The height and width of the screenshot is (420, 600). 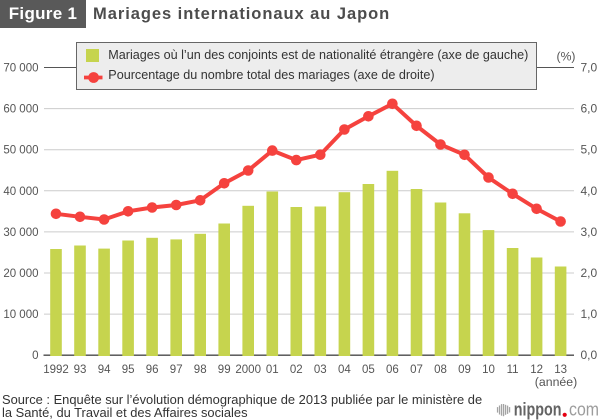 What do you see at coordinates (556, 382) in the screenshot?
I see `svg-text: (année)` at bounding box center [556, 382].